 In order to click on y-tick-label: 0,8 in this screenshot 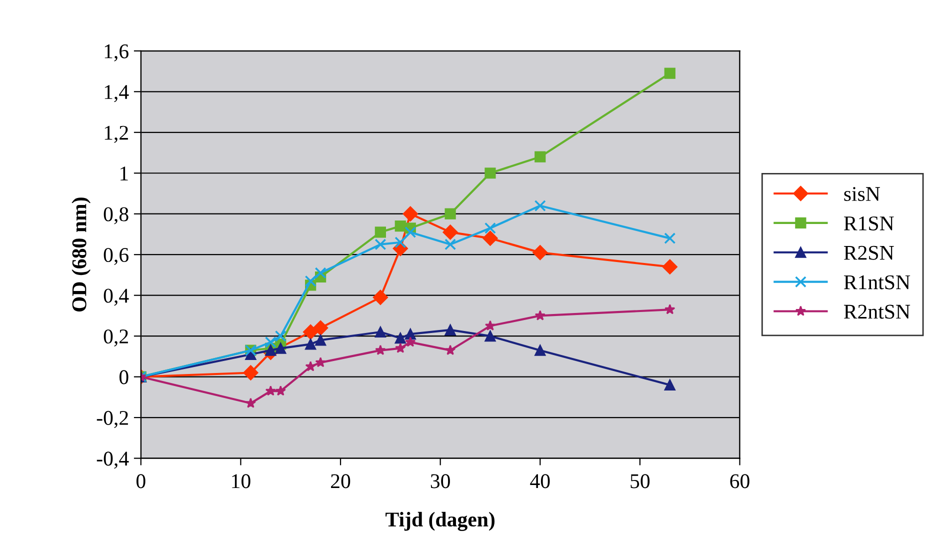, I will do `click(116, 215)`.